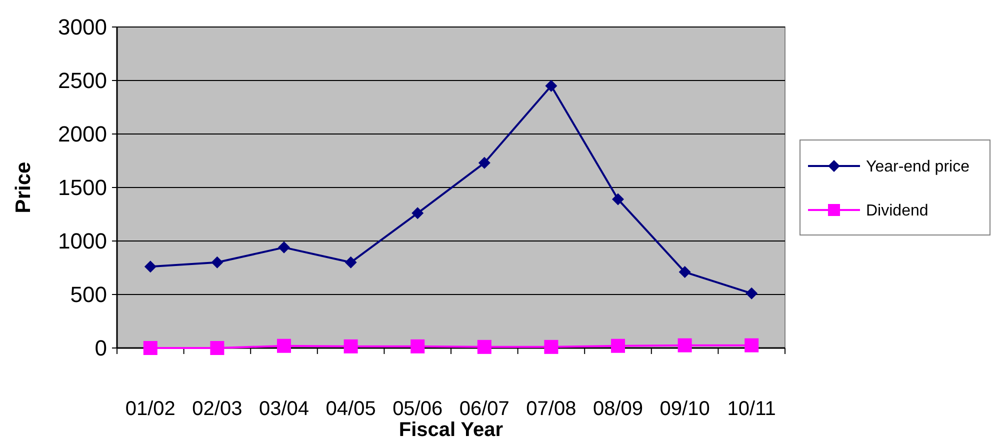 This screenshot has height=446, width=999. Describe the element at coordinates (82, 134) in the screenshot. I see `y-tick-label: 2000` at that location.